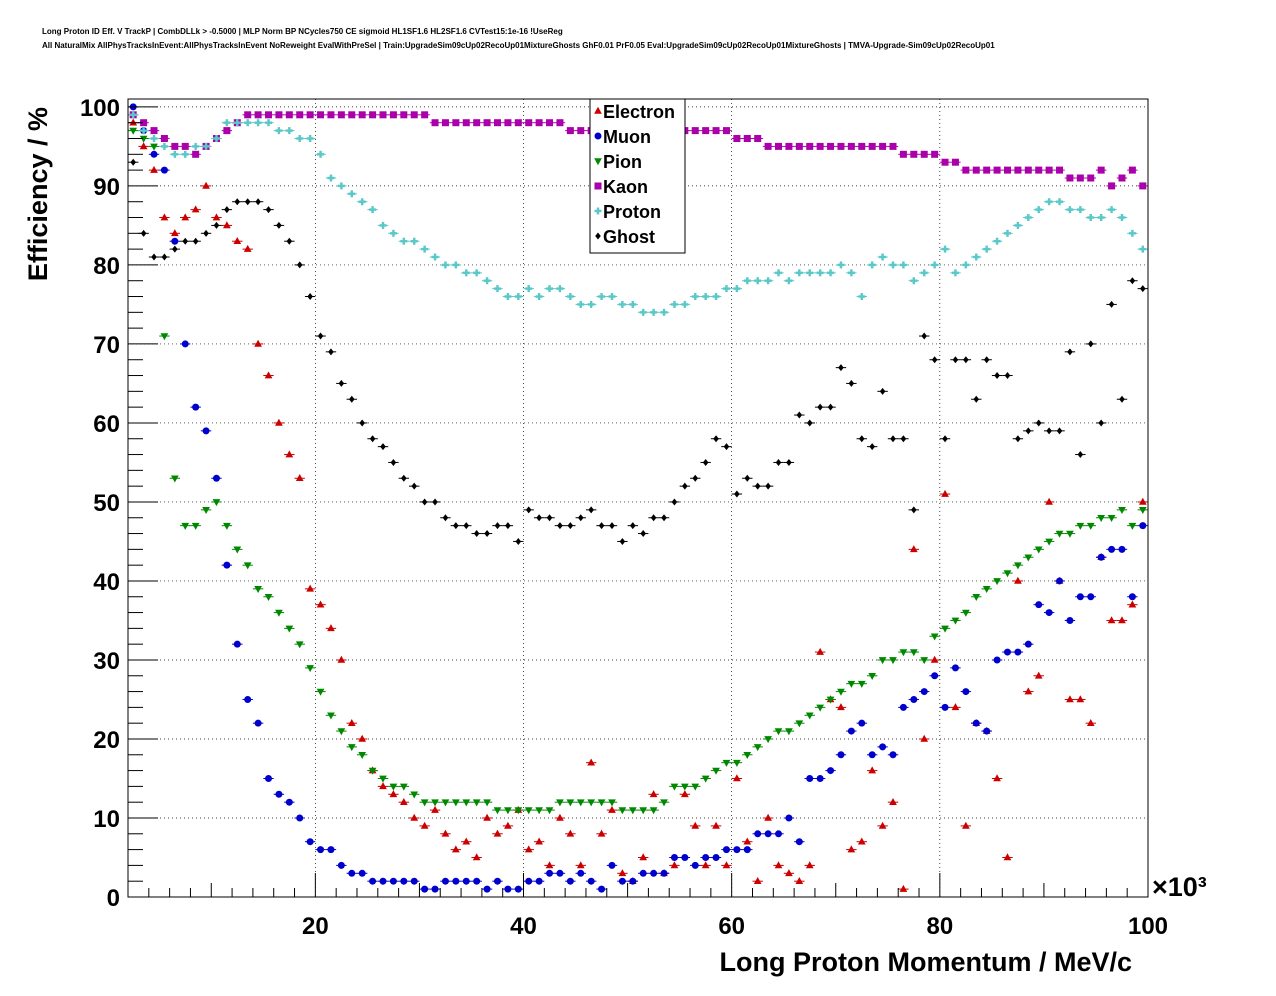 This screenshot has height=996, width=1276. I want to click on legend-box, so click(637, 176).